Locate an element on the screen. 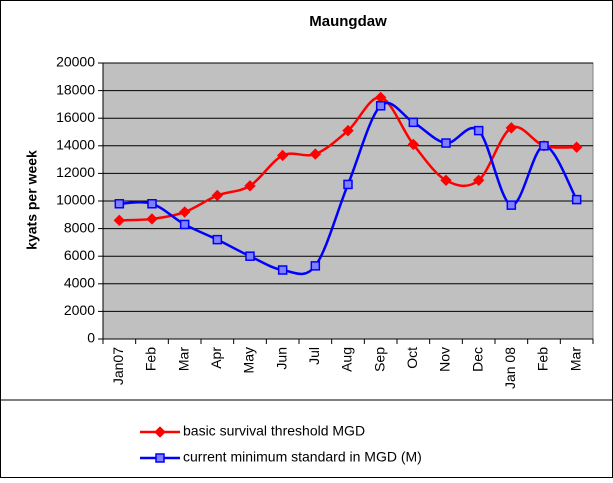 This screenshot has width=613, height=483. x-tick-label: Nov is located at coordinates (445, 359).